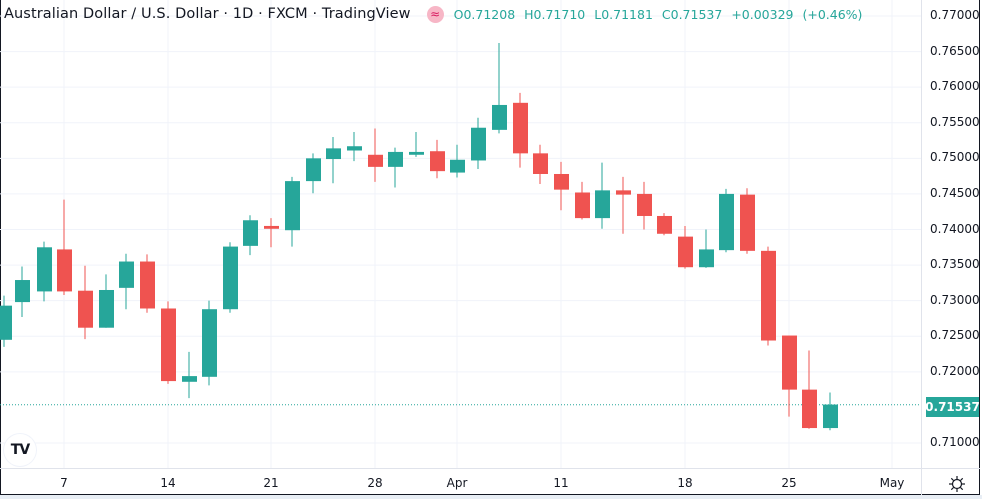 The image size is (982, 499). Describe the element at coordinates (666, 14) in the screenshot. I see `close-label: C` at that location.